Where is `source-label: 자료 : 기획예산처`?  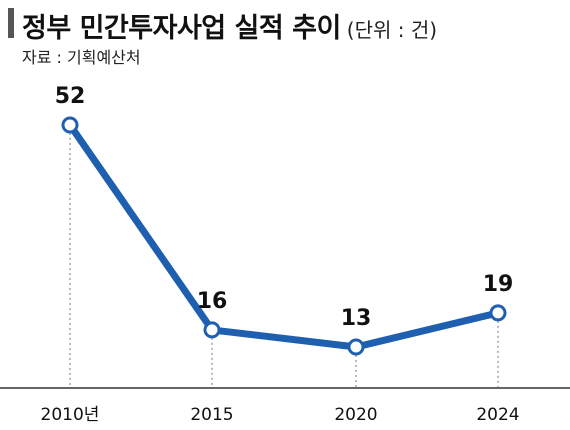 source-label: 자료 : 기획예산처 is located at coordinates (81, 57).